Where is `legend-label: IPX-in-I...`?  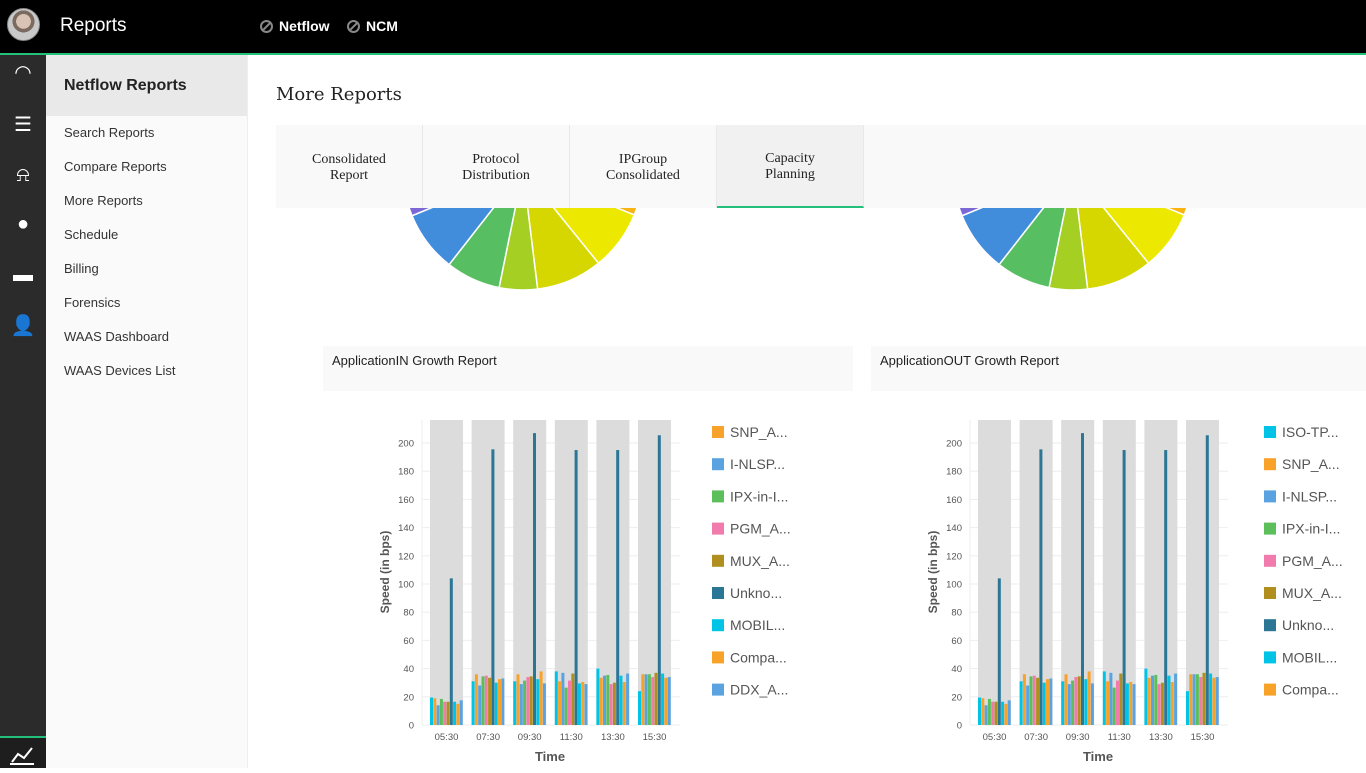
legend-label: IPX-in-I... is located at coordinates (1311, 529).